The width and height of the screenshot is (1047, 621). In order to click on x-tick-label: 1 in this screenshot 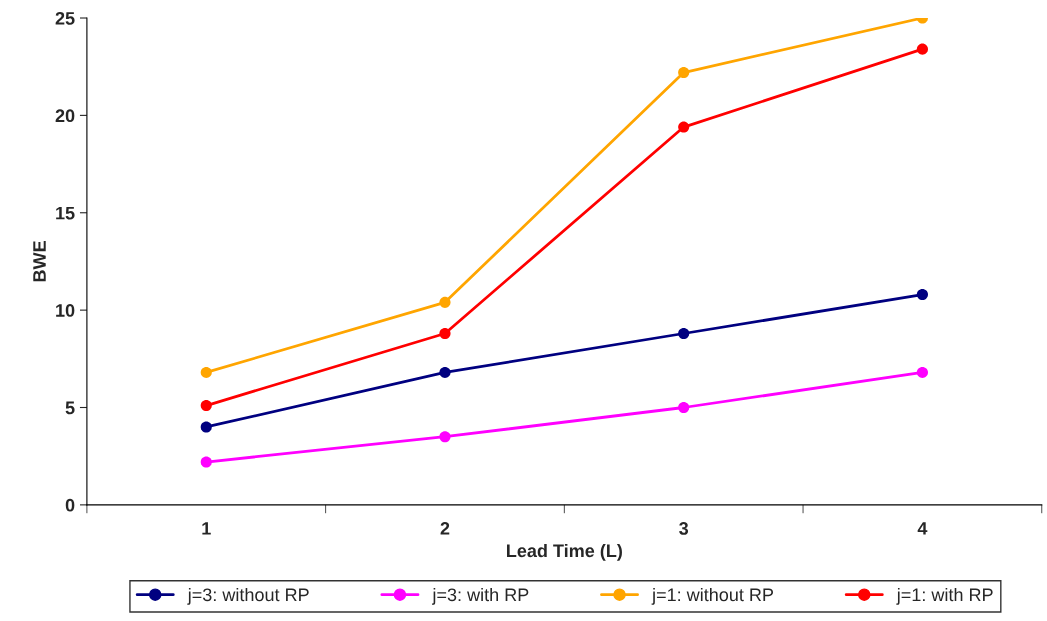, I will do `click(206, 528)`.